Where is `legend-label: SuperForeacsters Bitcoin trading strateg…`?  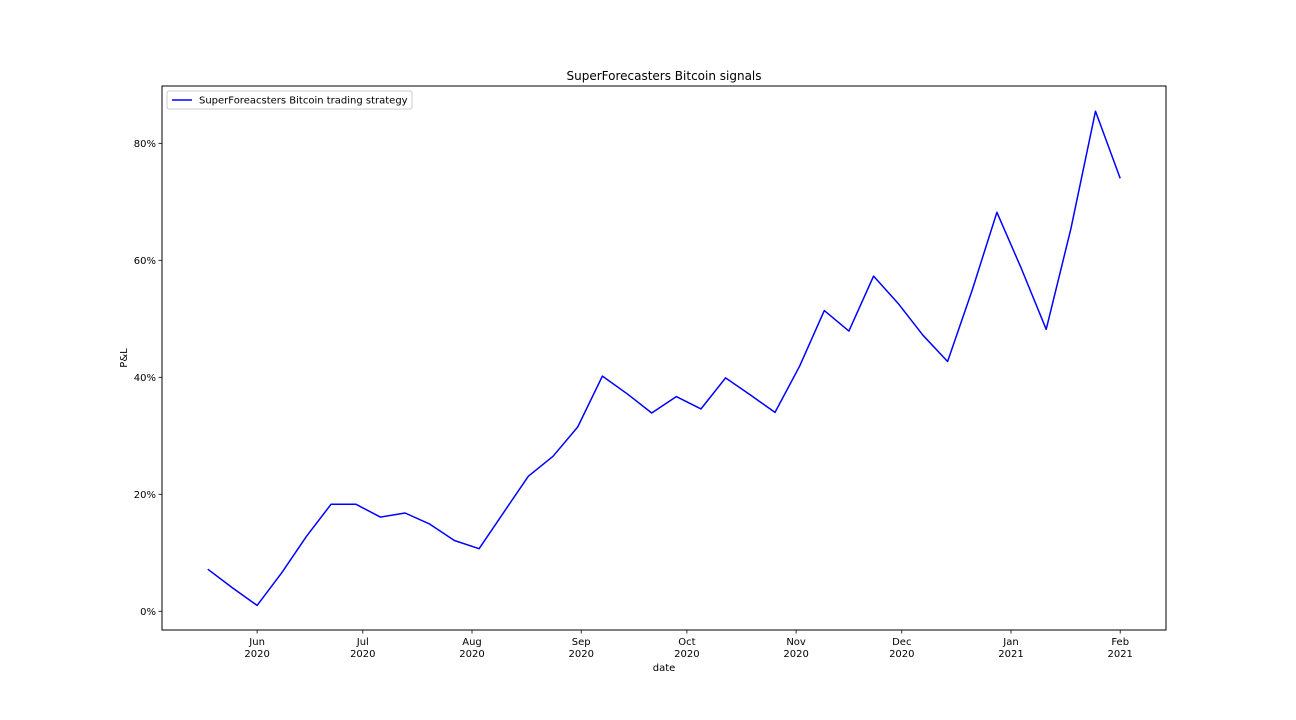 legend-label: SuperForeacsters Bitcoin trading strateg… is located at coordinates (303, 101).